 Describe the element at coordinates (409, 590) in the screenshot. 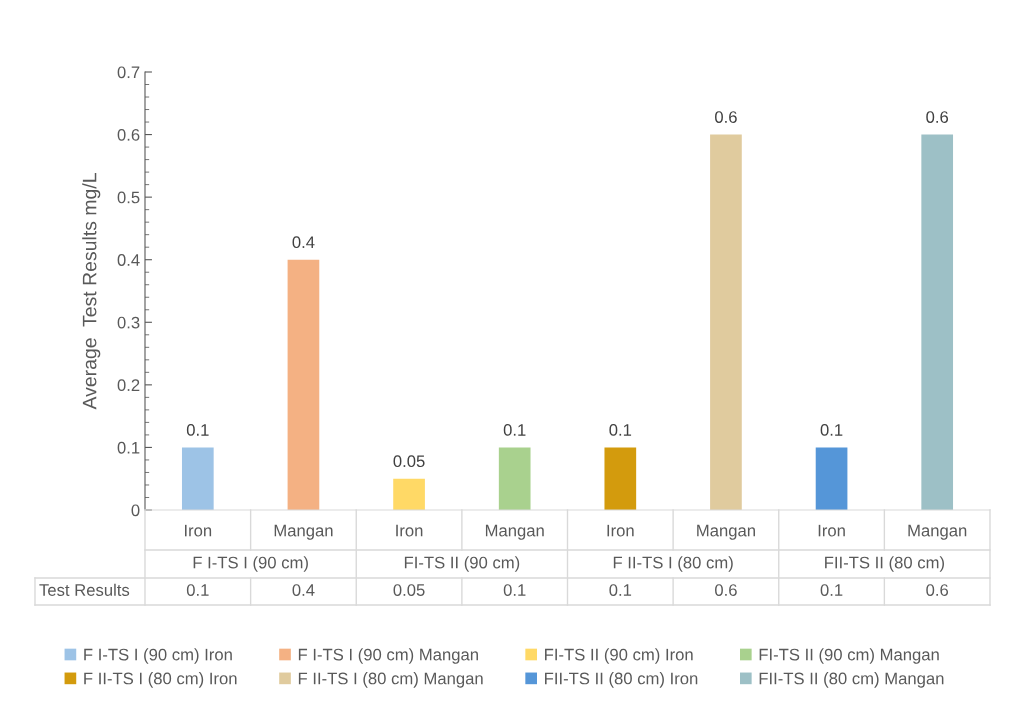

I see `text: 0.05` at that location.